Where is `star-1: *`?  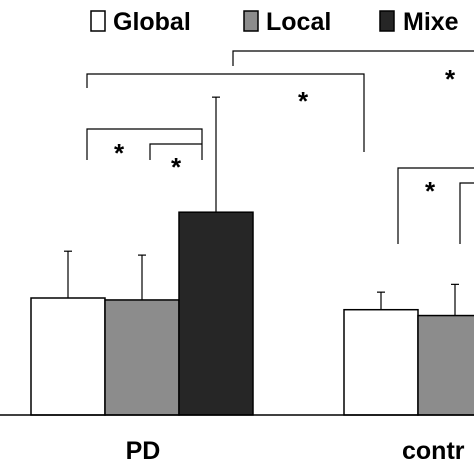 star-1: * is located at coordinates (119, 153).